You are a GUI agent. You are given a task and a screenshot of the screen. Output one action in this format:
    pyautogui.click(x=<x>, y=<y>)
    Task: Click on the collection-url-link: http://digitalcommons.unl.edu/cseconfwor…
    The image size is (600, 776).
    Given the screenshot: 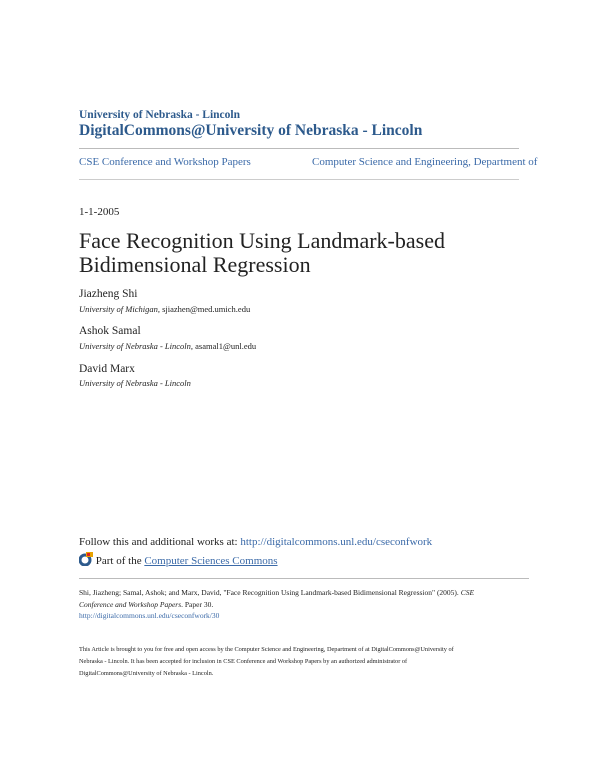 What is the action you would take?
    pyautogui.click(x=336, y=542)
    